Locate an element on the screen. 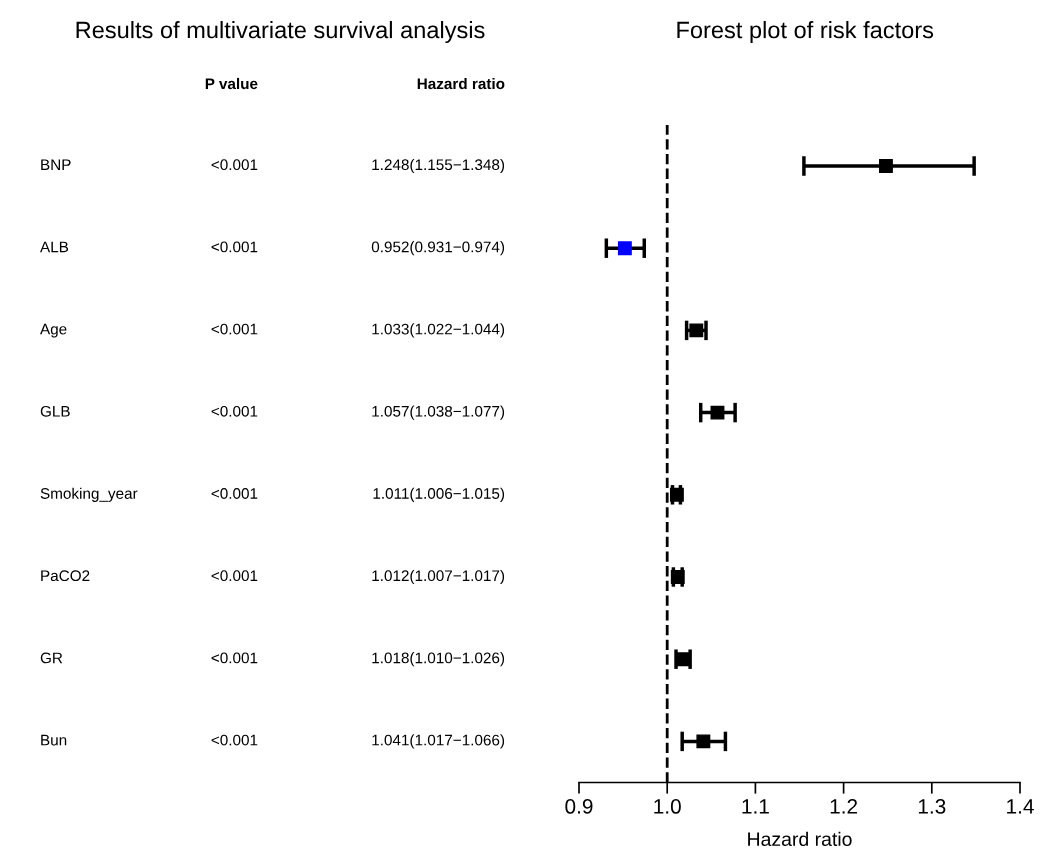 Image resolution: width=1041 pixels, height=857 pixels. x-tick-label: 0.9 is located at coordinates (579, 806).